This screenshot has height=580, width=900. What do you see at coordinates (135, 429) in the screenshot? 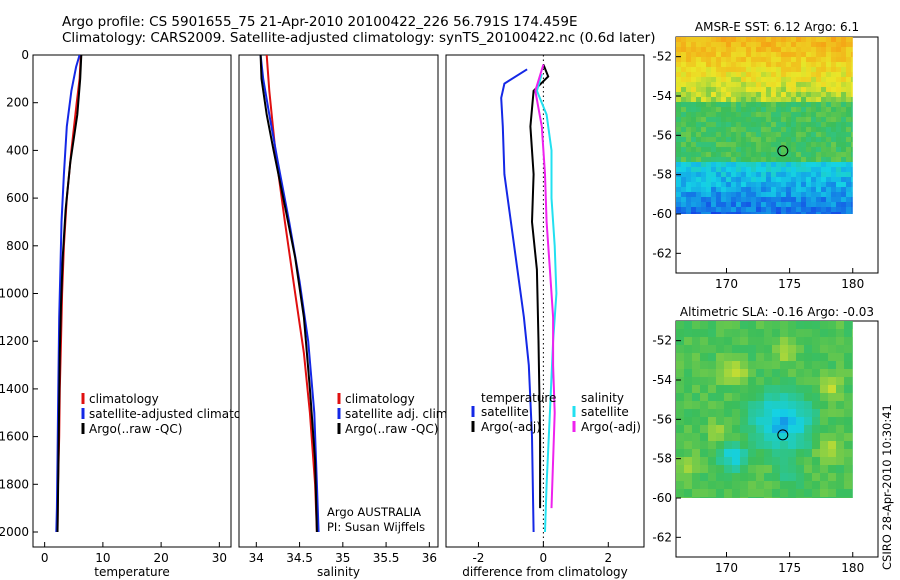
I see `legend-label: Argo(..raw -QC)` at bounding box center [135, 429].